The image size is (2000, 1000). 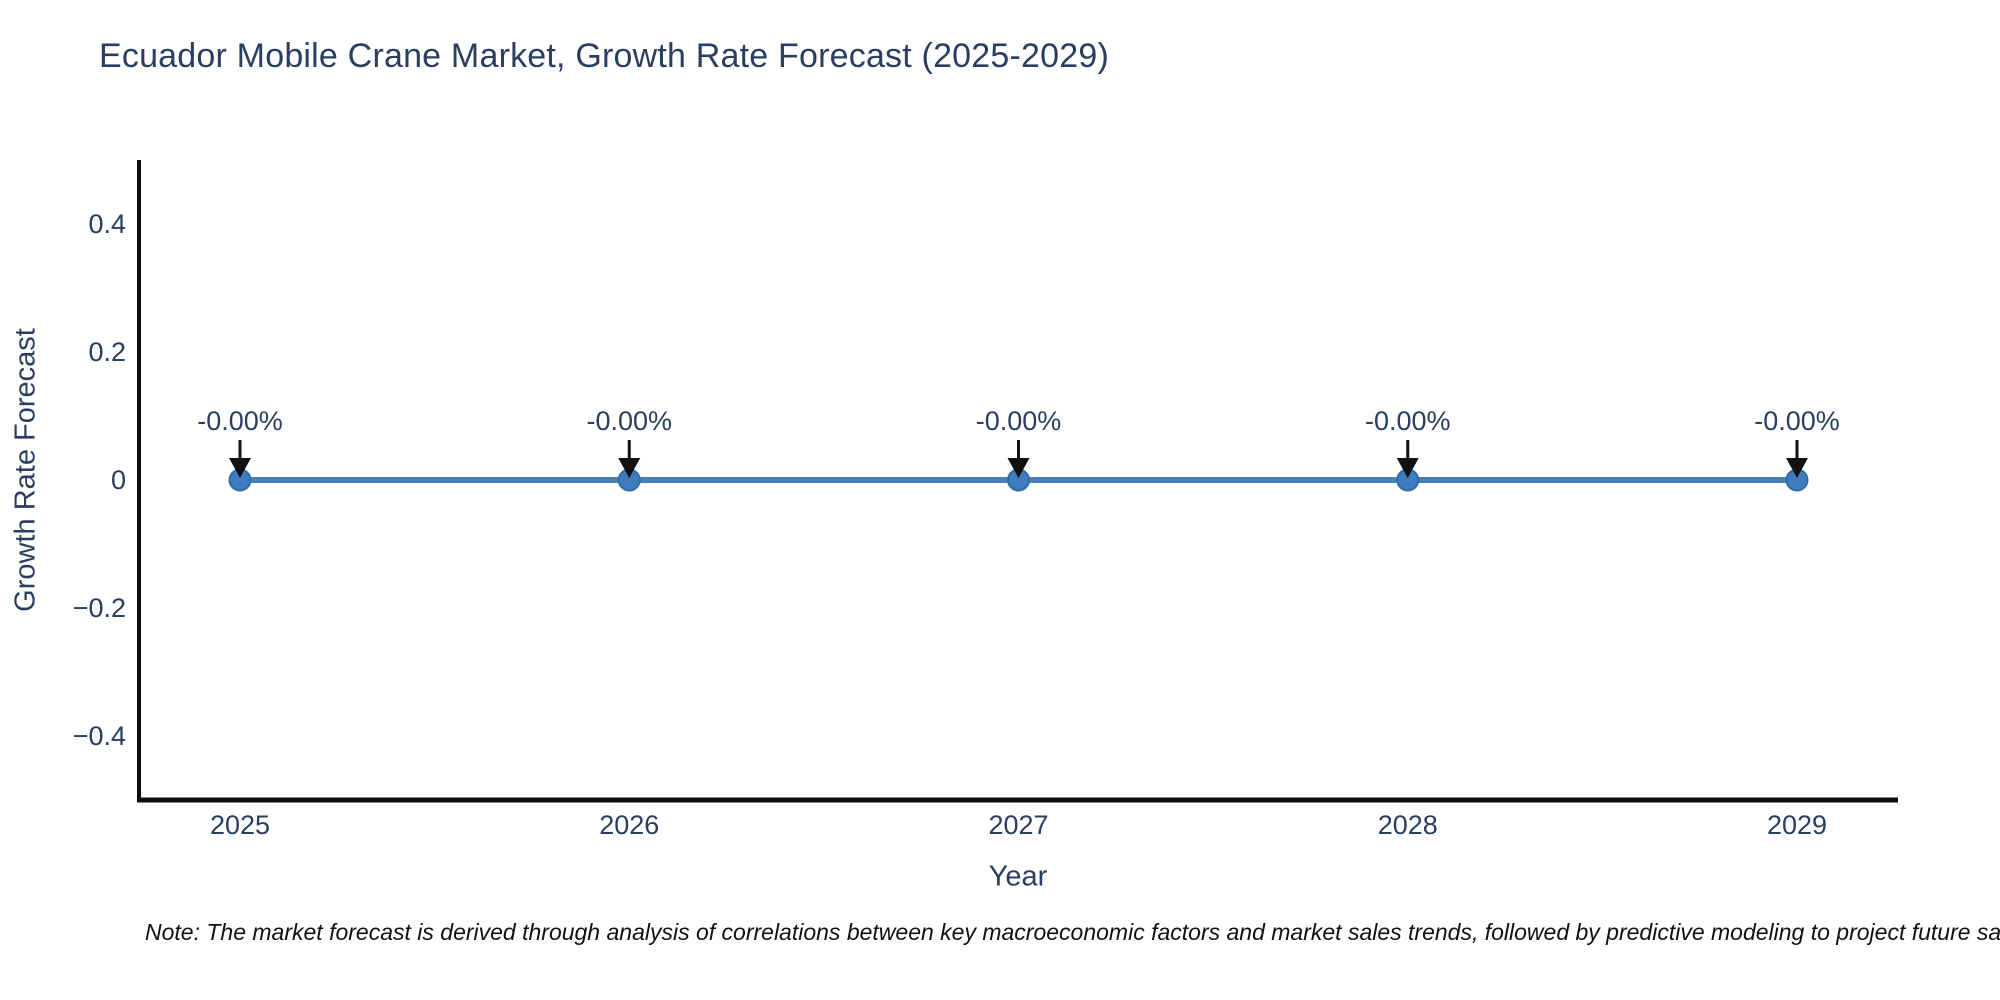 I want to click on y-tick-label: 0, so click(x=118, y=480).